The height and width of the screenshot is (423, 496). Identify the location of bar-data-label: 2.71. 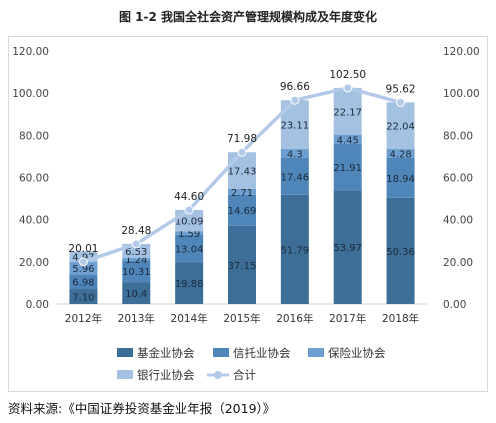
(242, 193).